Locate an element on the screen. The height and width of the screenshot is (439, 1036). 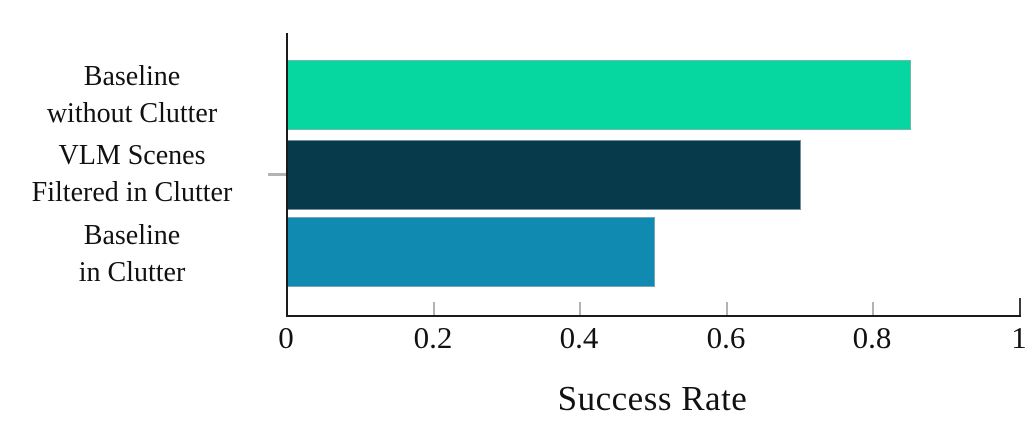
x-tick-label-0.2: 0.2 is located at coordinates (433, 337).